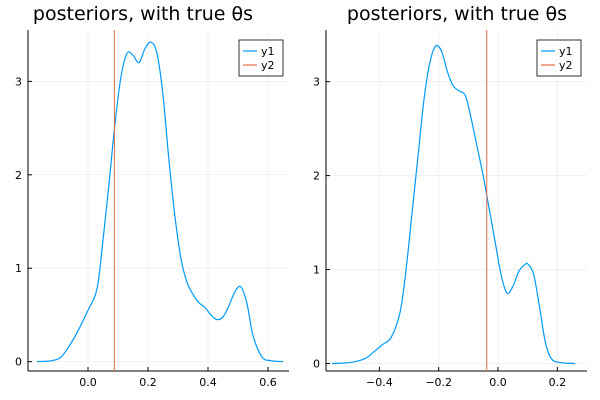 The height and width of the screenshot is (400, 600). Describe the element at coordinates (379, 382) in the screenshot. I see `x-tick-label: −0.4` at that location.